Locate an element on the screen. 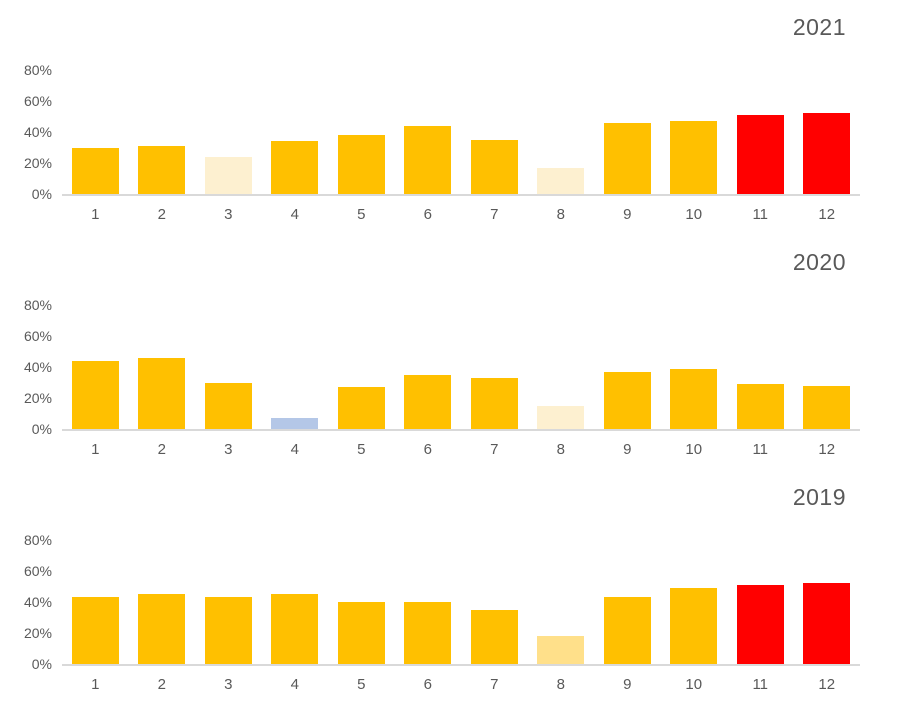  bar-slot-2021-month-2: 2 is located at coordinates (162, 146).